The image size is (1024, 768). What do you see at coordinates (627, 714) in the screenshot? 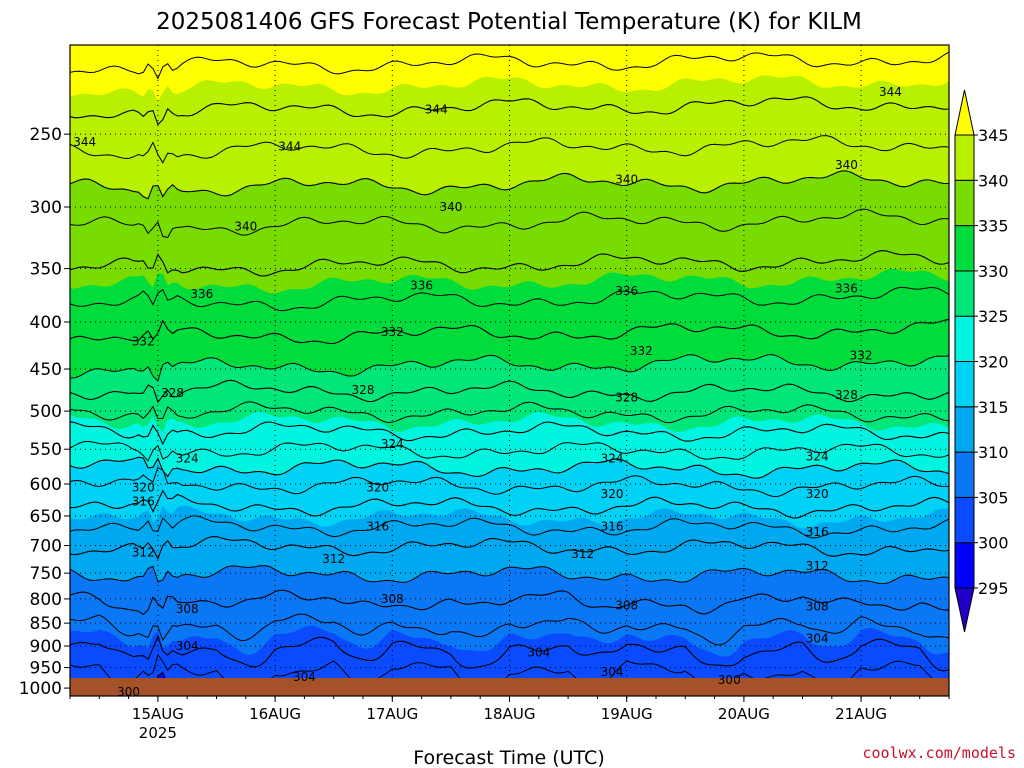
I see `x-tick-label: 19AUG` at bounding box center [627, 714].